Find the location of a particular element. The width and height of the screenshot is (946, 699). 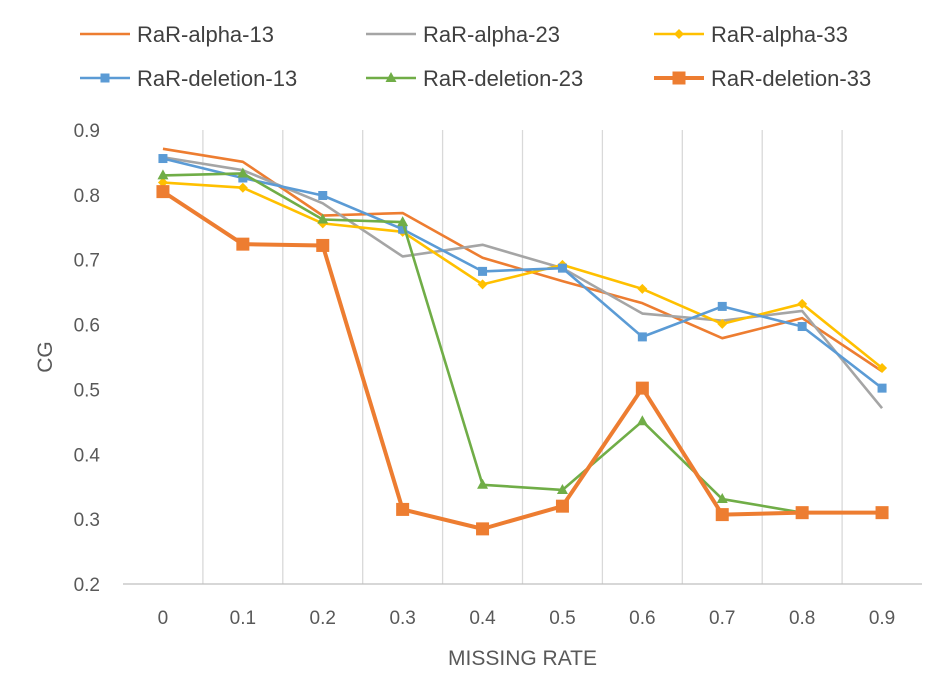

legend-item: RaR-deletion-23 is located at coordinates (474, 78).